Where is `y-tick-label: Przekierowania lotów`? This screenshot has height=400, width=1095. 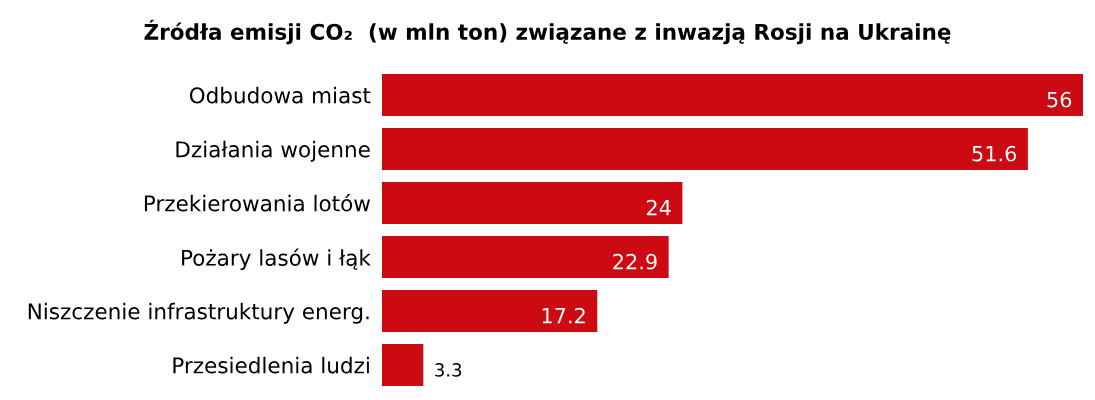 y-tick-label: Przekierowania lotów is located at coordinates (257, 202).